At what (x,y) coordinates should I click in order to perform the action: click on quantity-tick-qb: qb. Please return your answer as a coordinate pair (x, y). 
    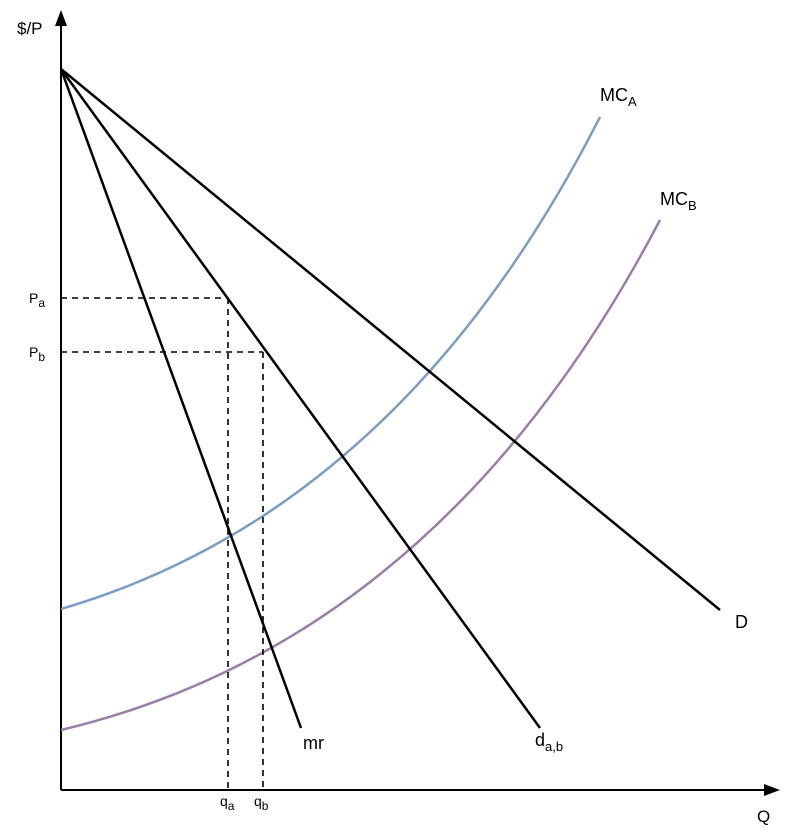
    Looking at the image, I should click on (261, 803).